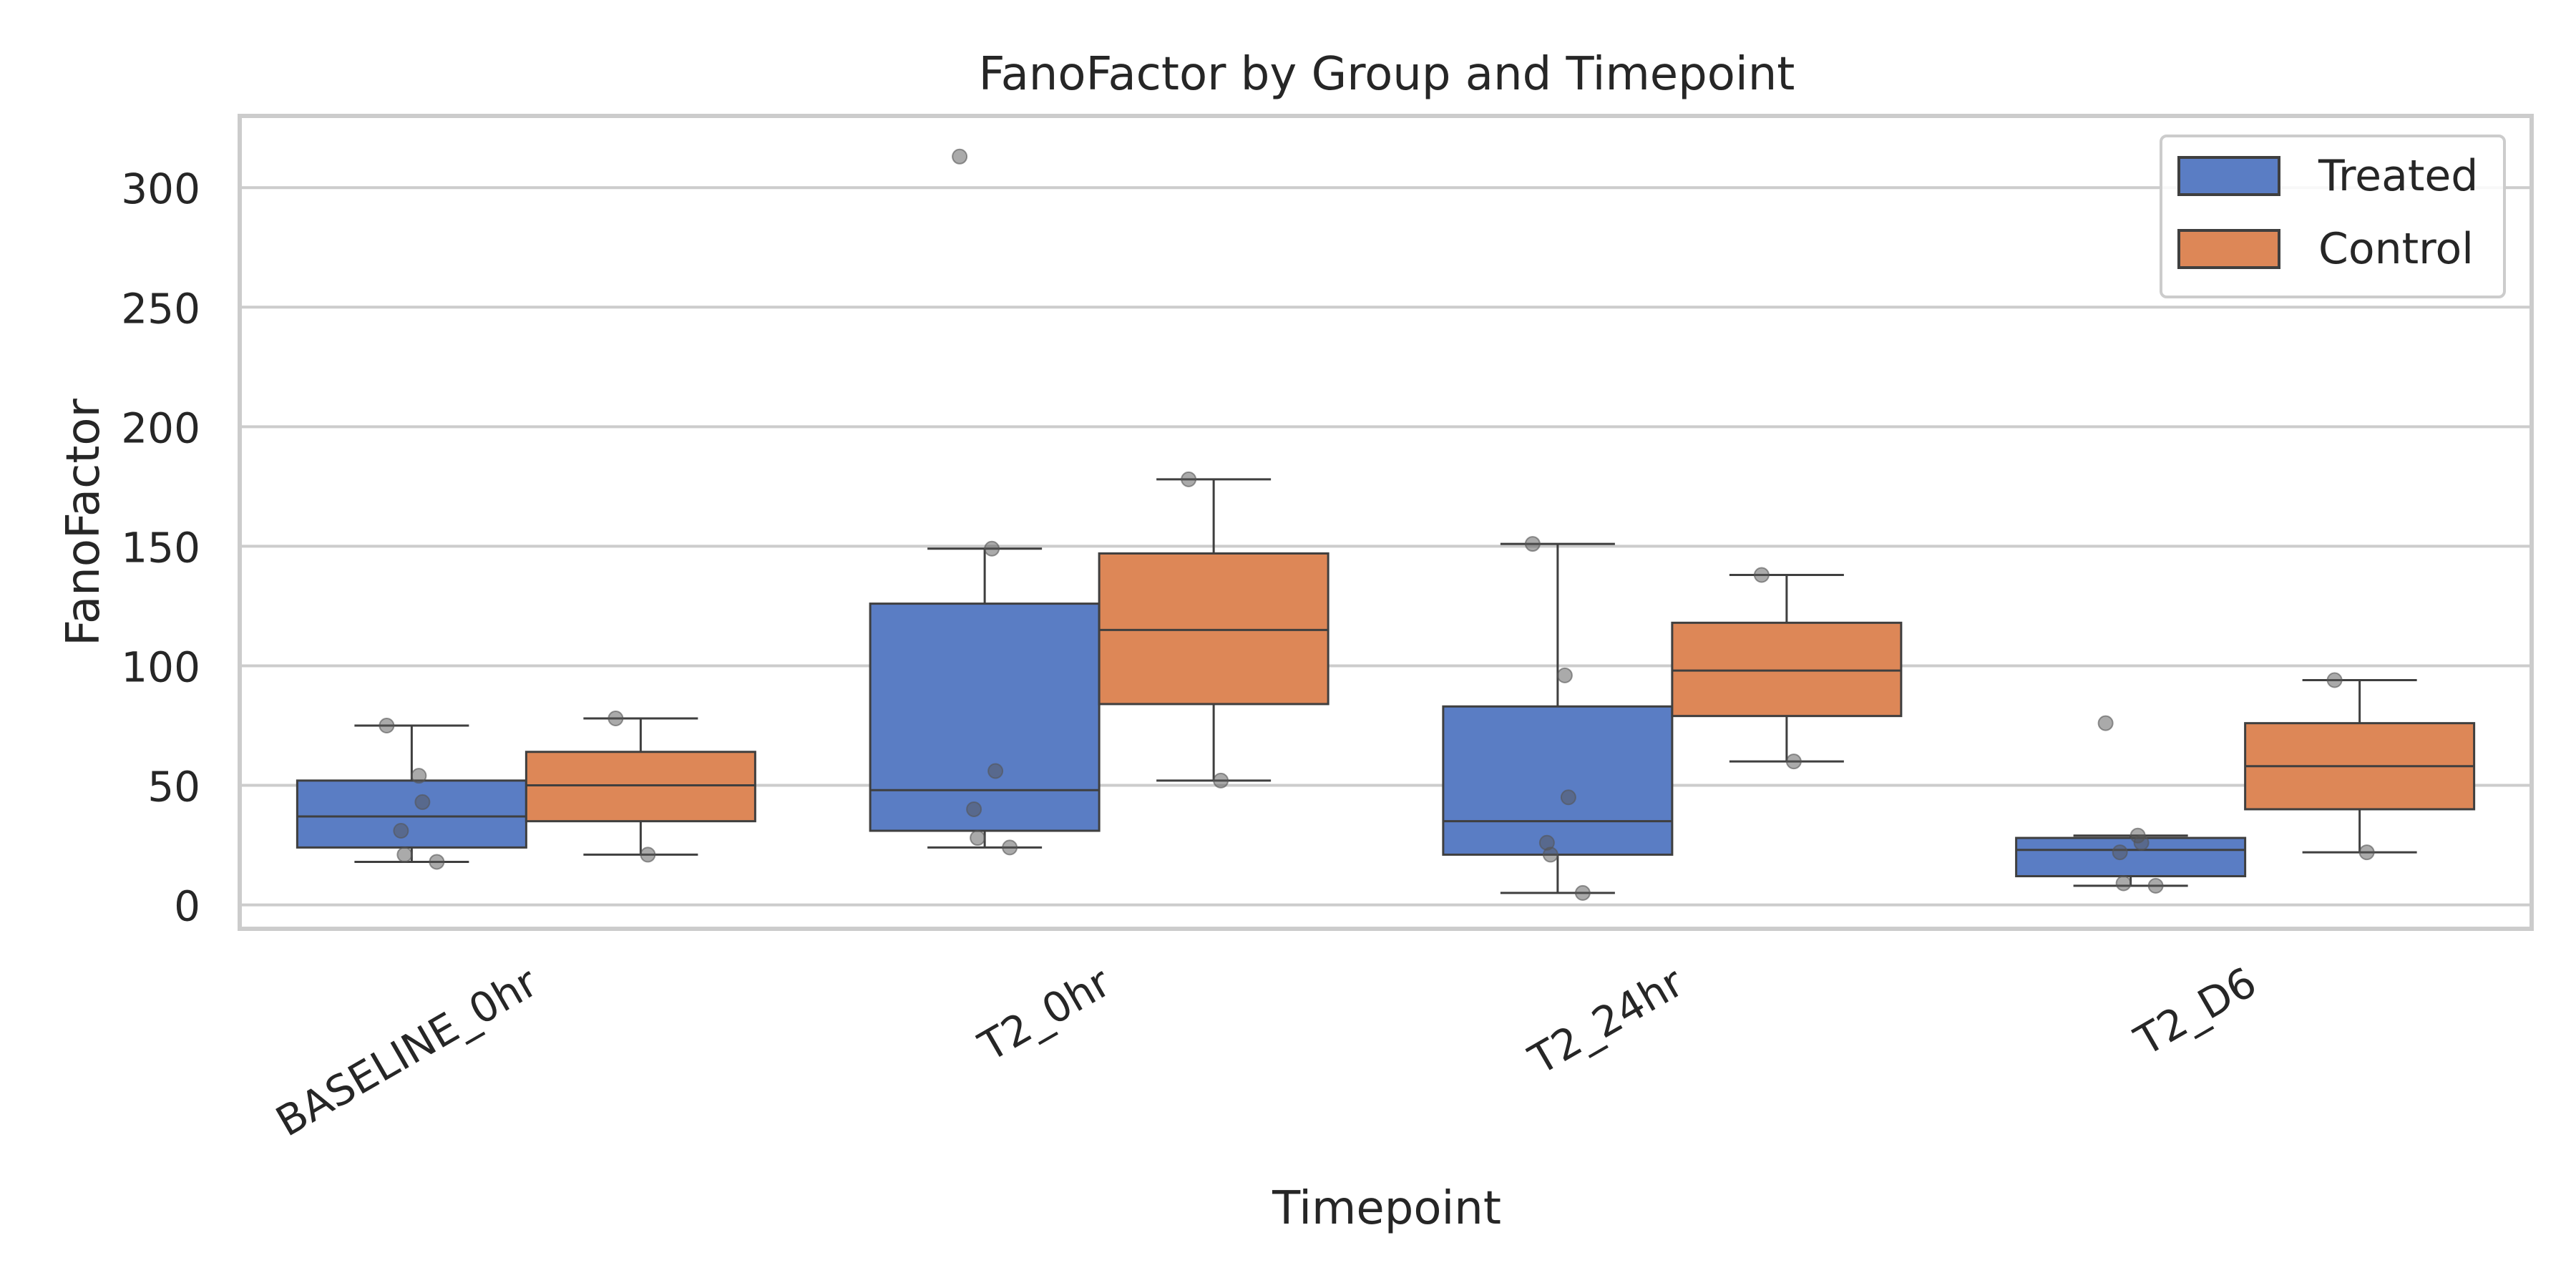 Image resolution: width=2576 pixels, height=1288 pixels. I want to click on legend-swatch-control, so click(2228, 249).